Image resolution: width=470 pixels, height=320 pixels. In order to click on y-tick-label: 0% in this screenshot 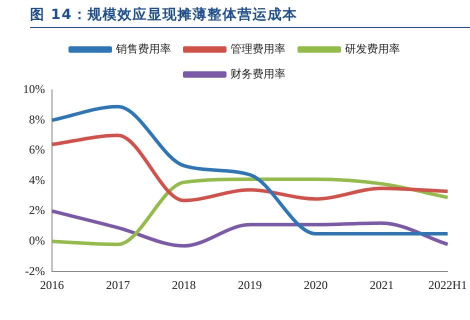, I will do `click(36, 240)`.